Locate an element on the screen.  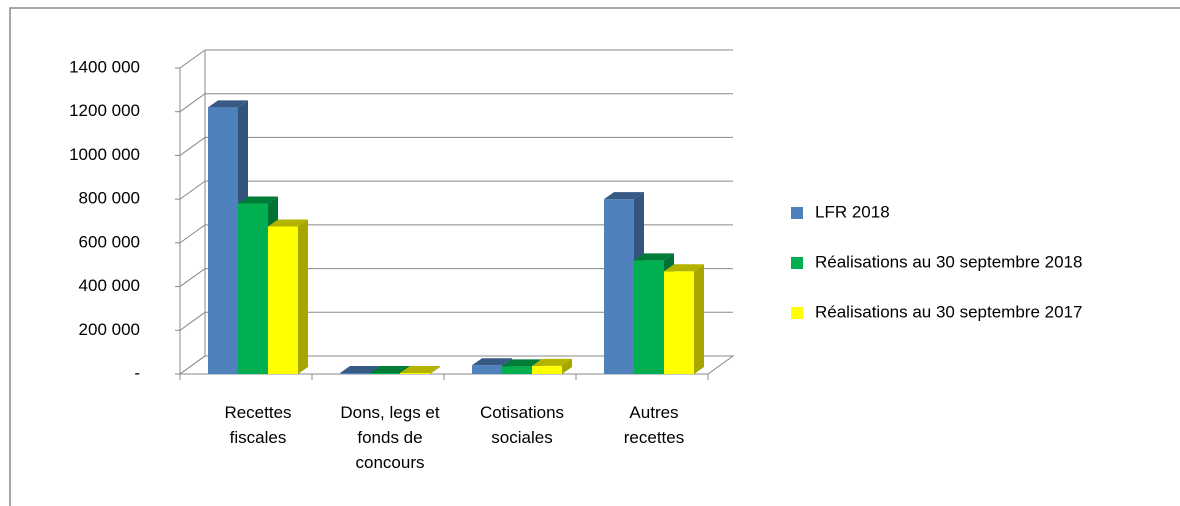
y-tick-label: 1200 000 is located at coordinates (104, 110).